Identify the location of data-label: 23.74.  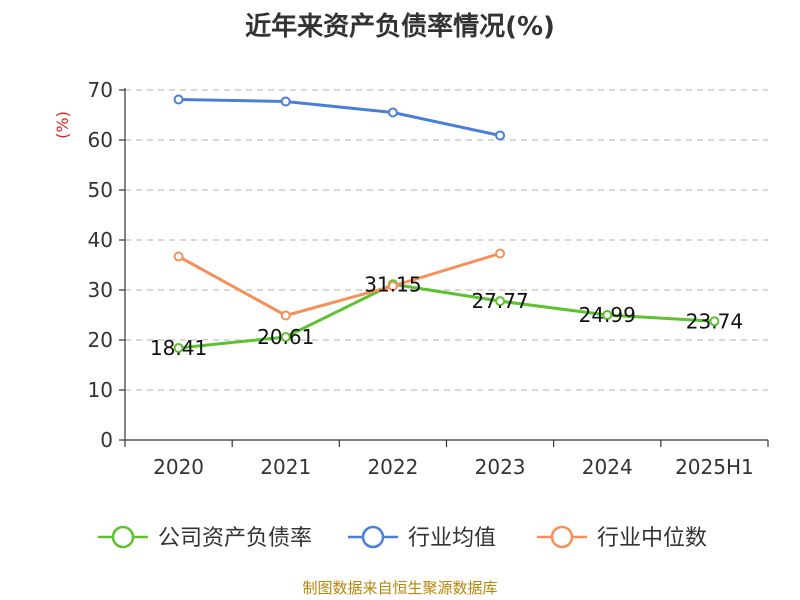
(714, 321).